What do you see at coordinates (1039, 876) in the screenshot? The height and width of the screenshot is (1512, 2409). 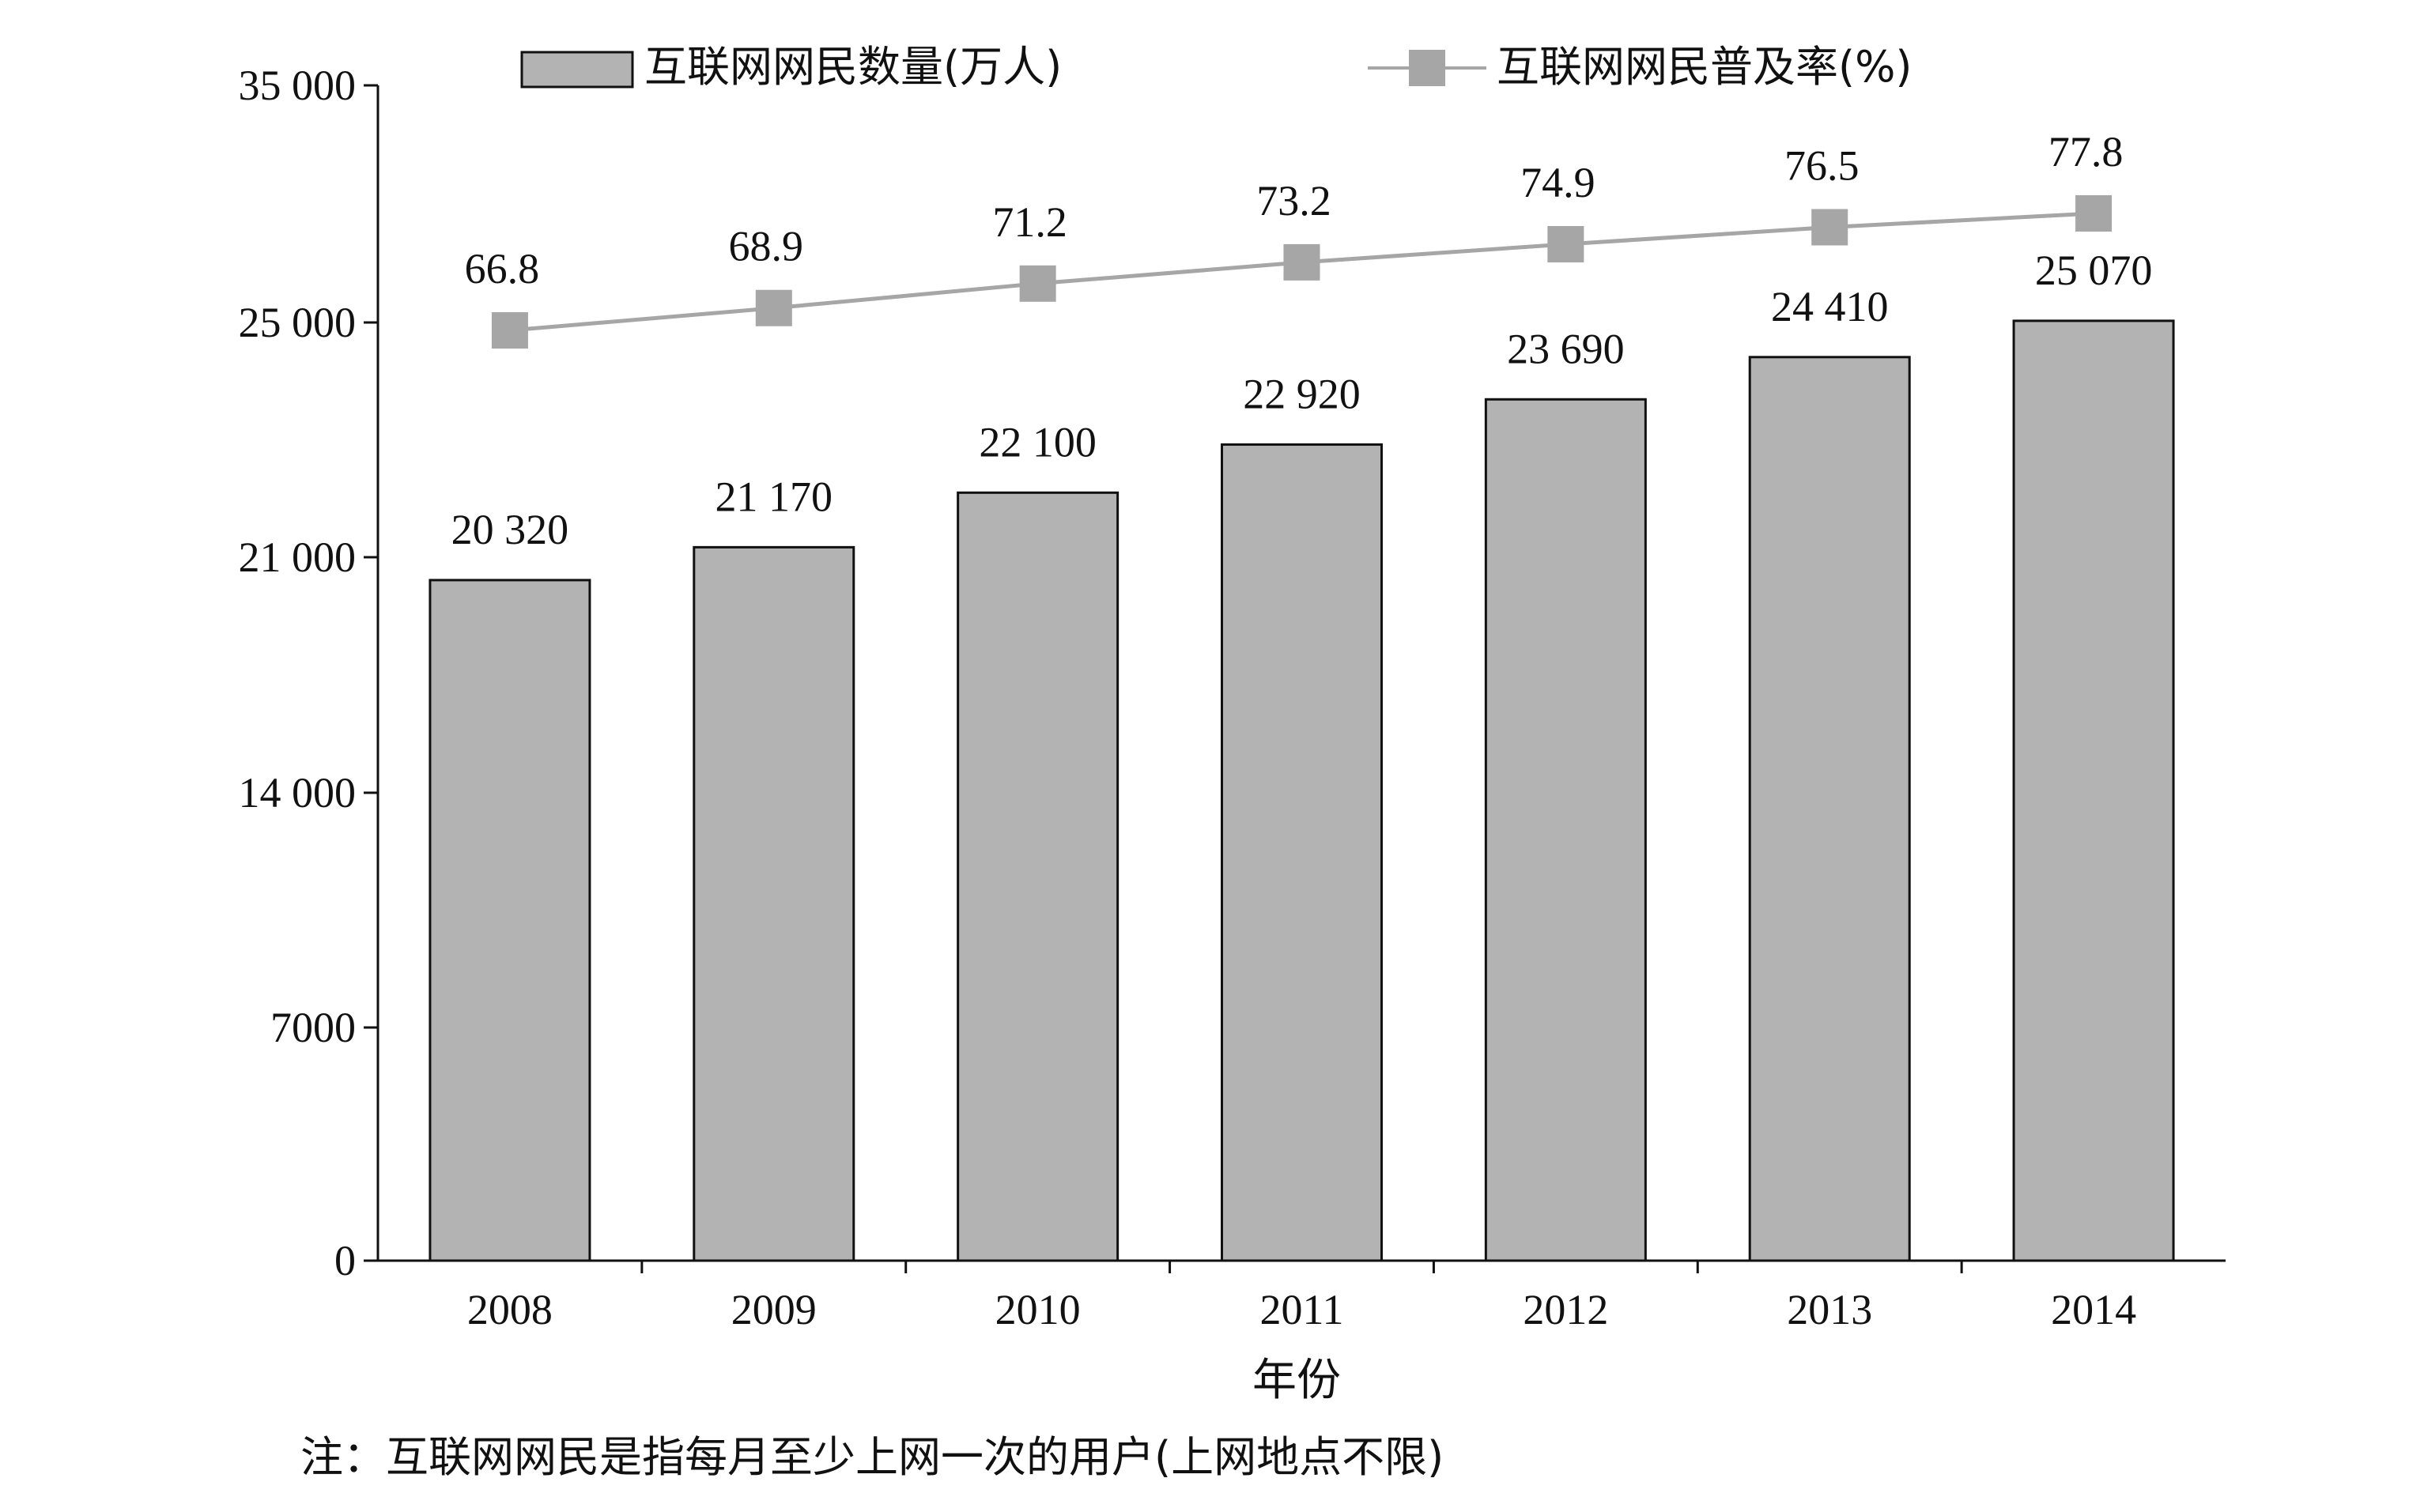 I see `bar-2010` at bounding box center [1039, 876].